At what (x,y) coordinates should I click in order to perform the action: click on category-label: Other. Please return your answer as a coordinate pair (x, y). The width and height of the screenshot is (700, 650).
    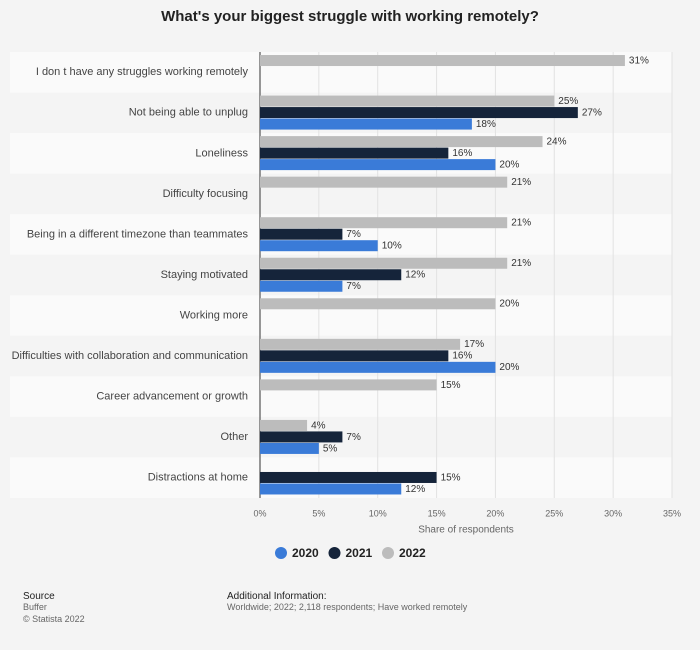
    Looking at the image, I should click on (234, 437).